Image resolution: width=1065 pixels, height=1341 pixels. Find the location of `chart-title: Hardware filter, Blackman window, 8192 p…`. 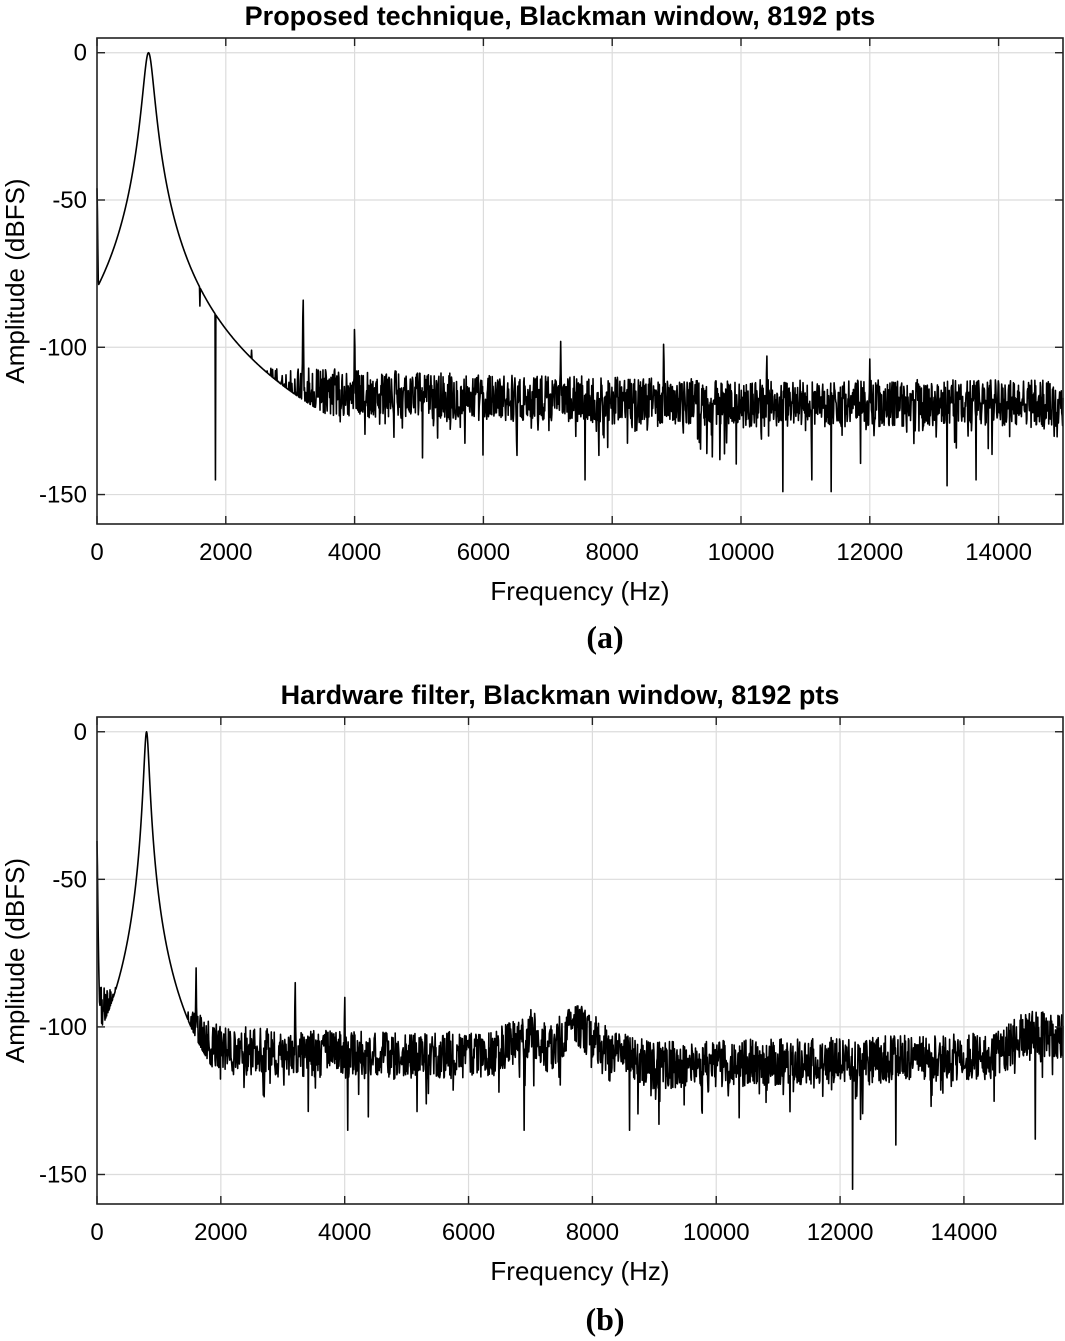

chart-title: Hardware filter, Blackman window, 8192 p… is located at coordinates (560, 695).